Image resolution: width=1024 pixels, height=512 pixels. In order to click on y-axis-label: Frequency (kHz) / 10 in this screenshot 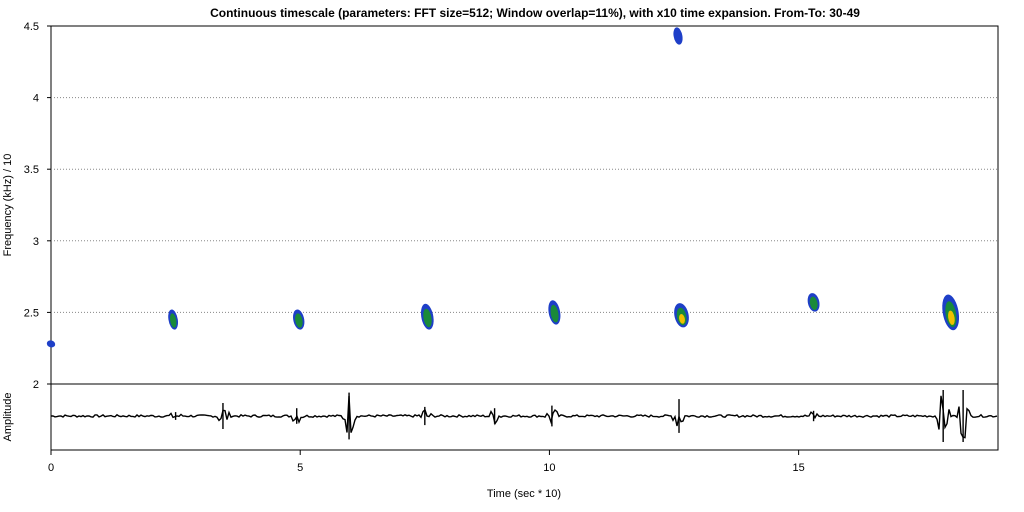, I will do `click(8, 205)`.